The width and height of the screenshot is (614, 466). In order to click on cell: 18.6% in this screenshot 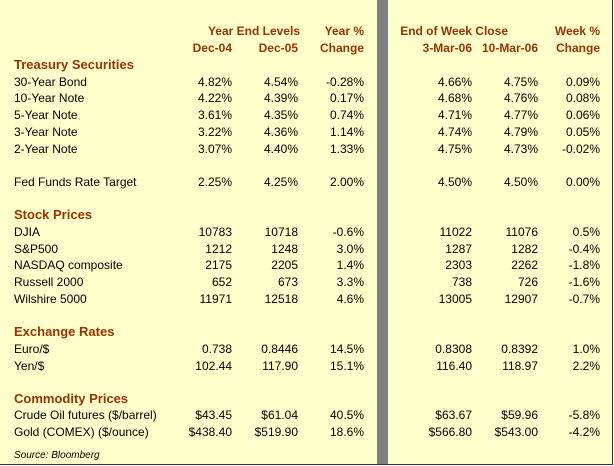, I will do `click(346, 432)`.